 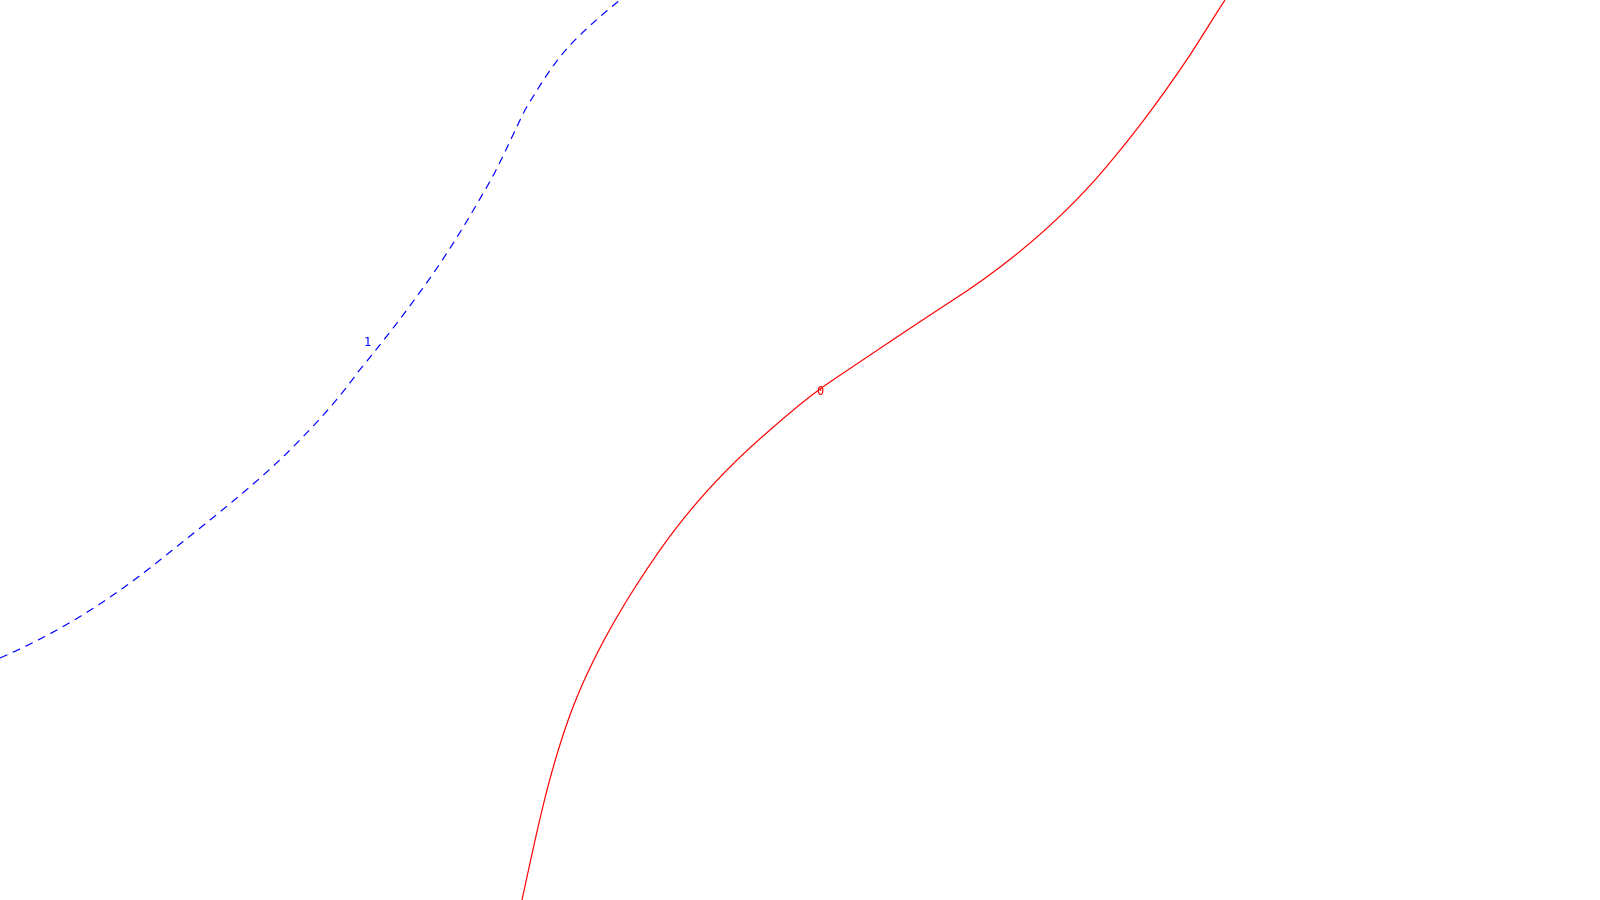 What do you see at coordinates (820, 391) in the screenshot?
I see `contour-label-0: 0` at bounding box center [820, 391].